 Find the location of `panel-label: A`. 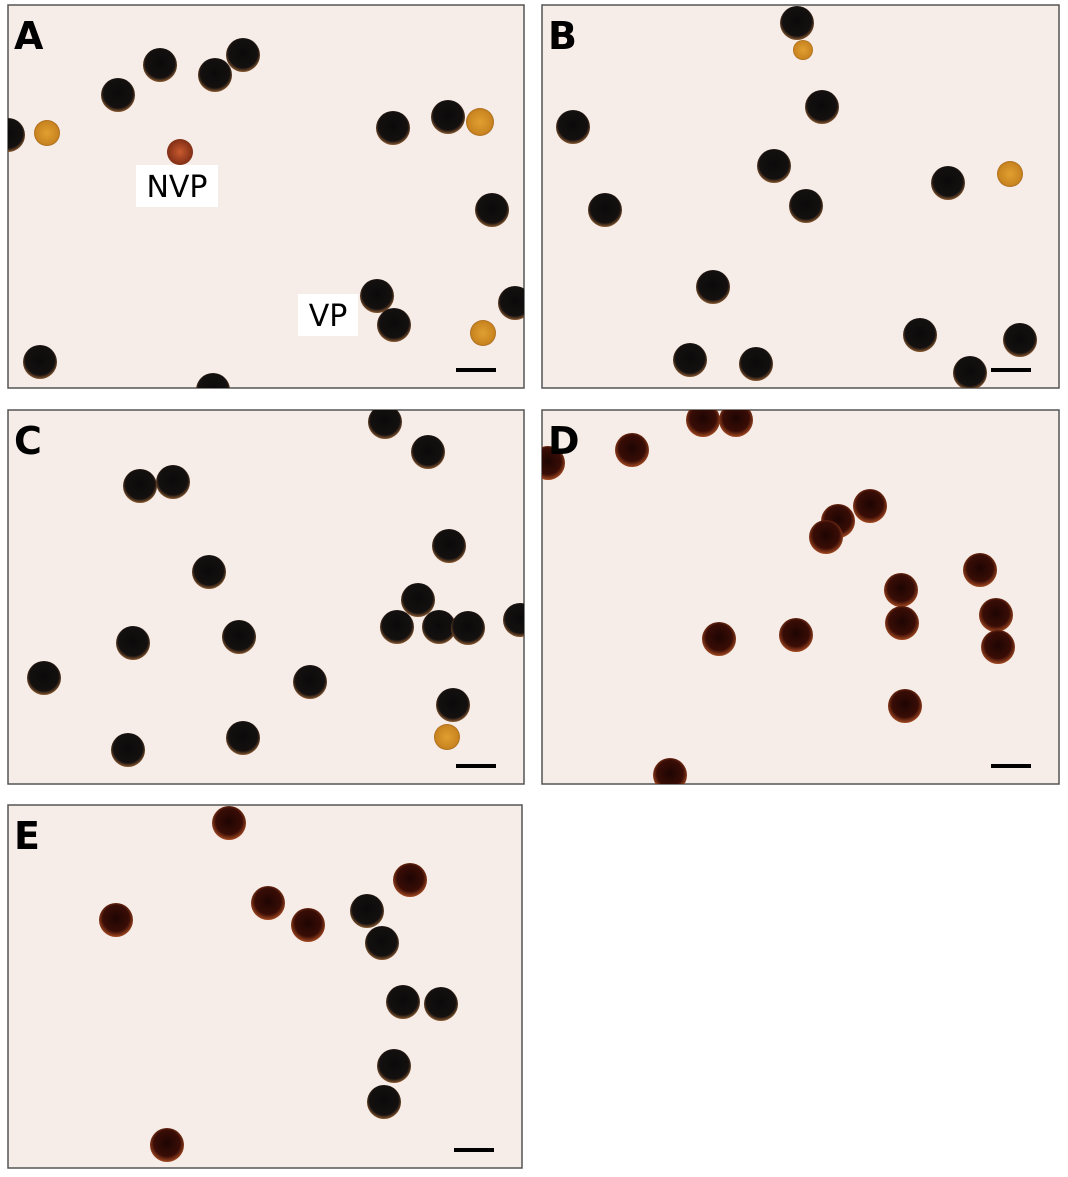

panel-label: A is located at coordinates (29, 36).